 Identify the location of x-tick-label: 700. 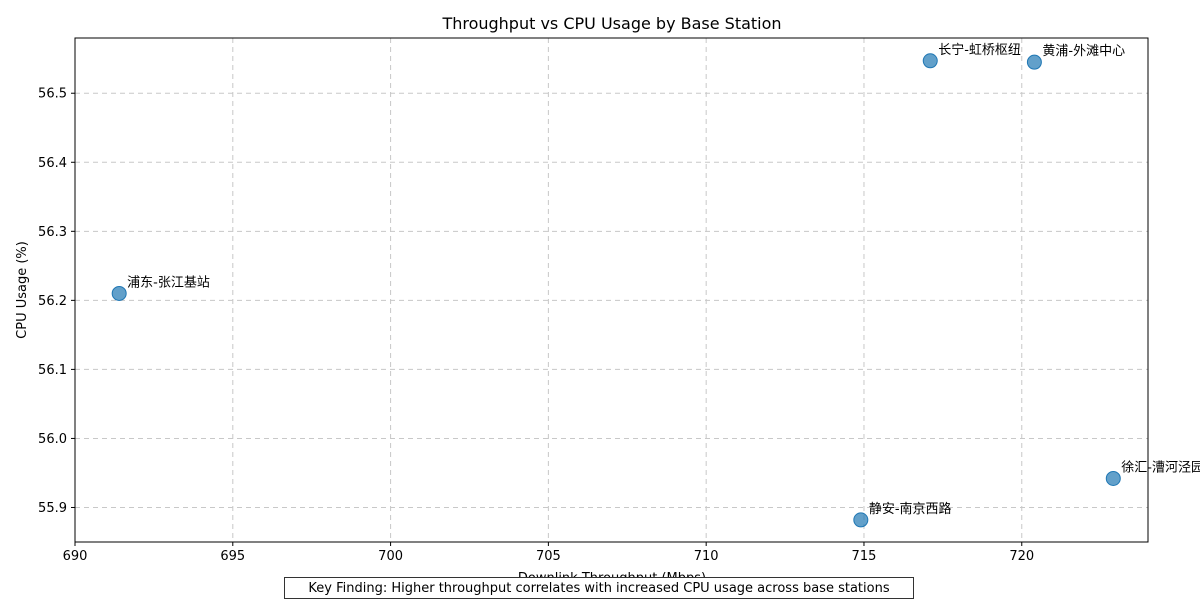
(390, 556).